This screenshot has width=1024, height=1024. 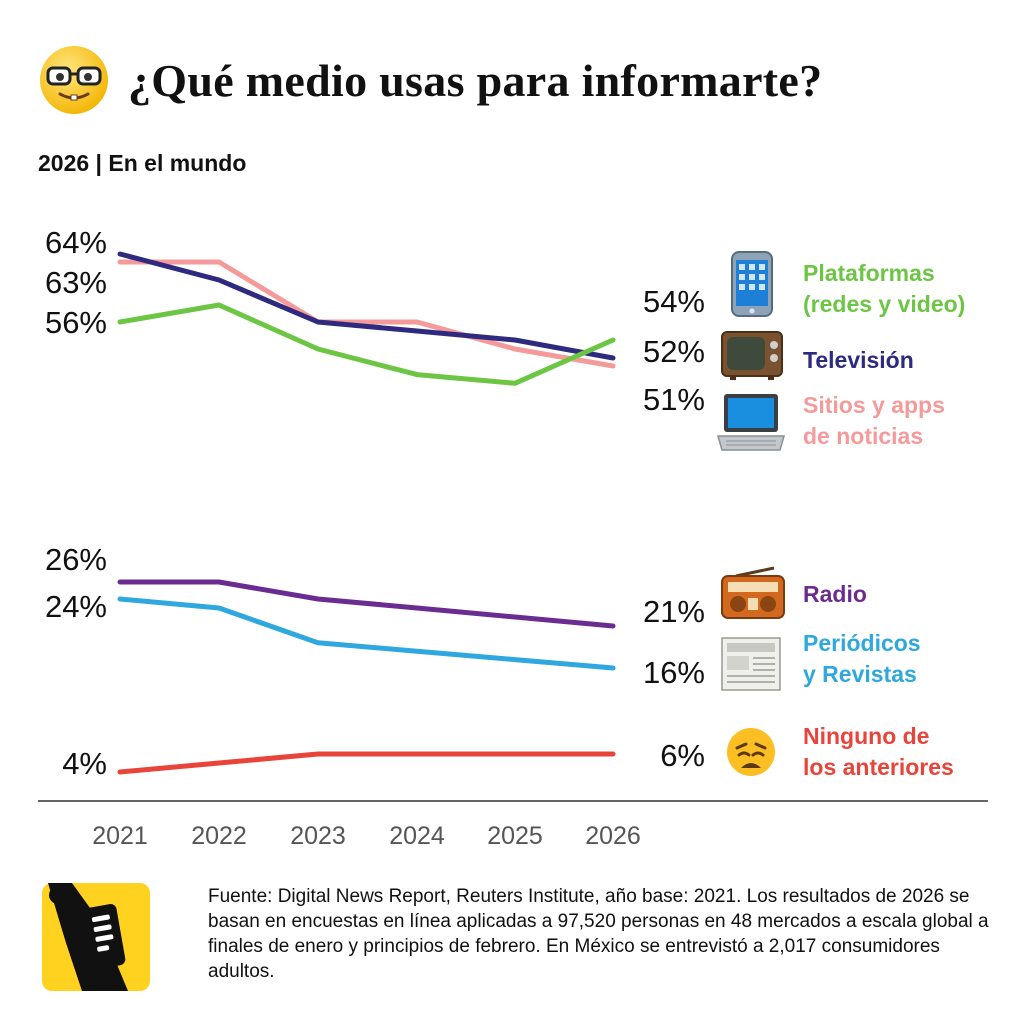 What do you see at coordinates (366, 836) in the screenshot?
I see `x-axis: 2021 2022 2023 2024 2025 2026` at bounding box center [366, 836].